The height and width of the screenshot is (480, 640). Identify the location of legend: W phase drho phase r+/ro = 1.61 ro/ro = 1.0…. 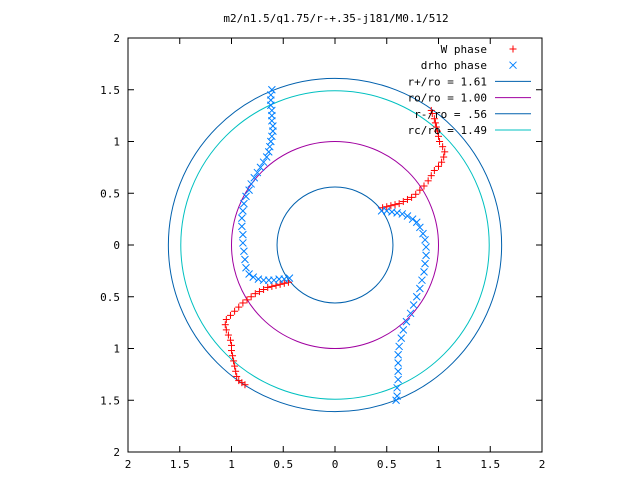
(469, 90).